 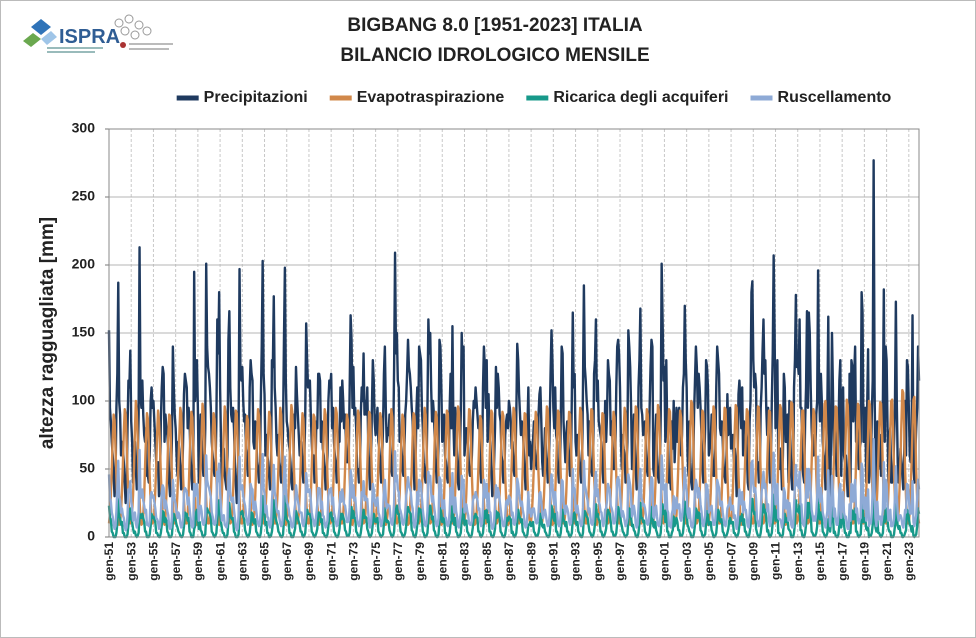 What do you see at coordinates (842, 561) in the screenshot?
I see `x-tick-label: gen-17` at bounding box center [842, 561].